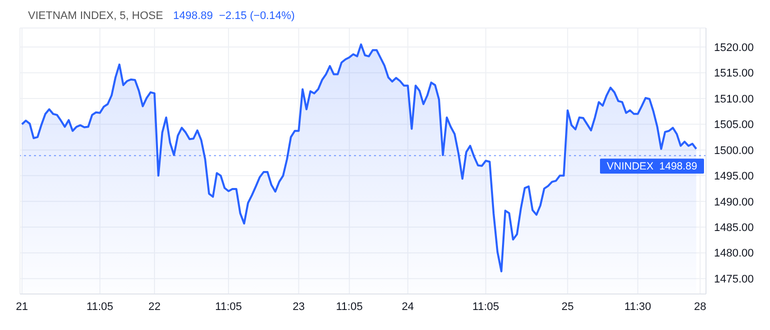 This screenshot has width=770, height=330. What do you see at coordinates (652, 166) in the screenshot?
I see `ref-line-label: VNINDEX 1498.89` at bounding box center [652, 166].